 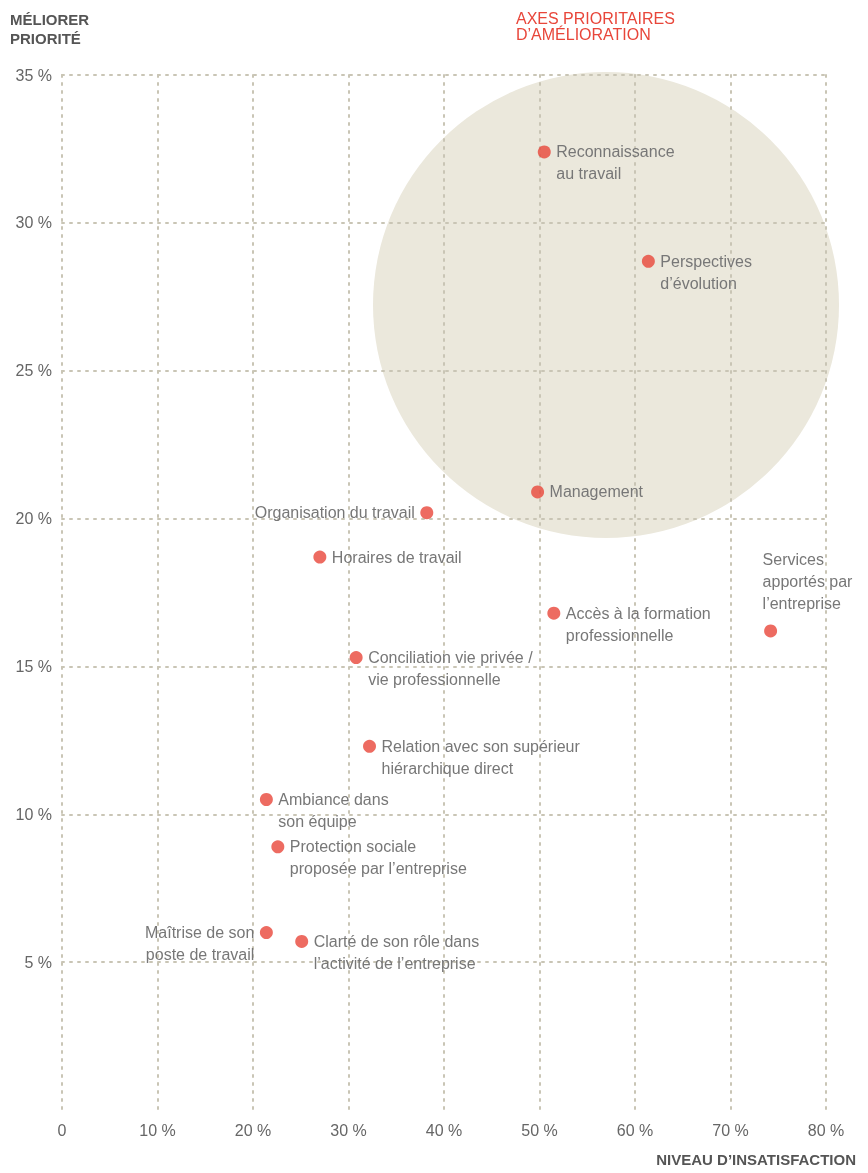 I want to click on annotation: Horaires de travail, so click(x=396, y=557).